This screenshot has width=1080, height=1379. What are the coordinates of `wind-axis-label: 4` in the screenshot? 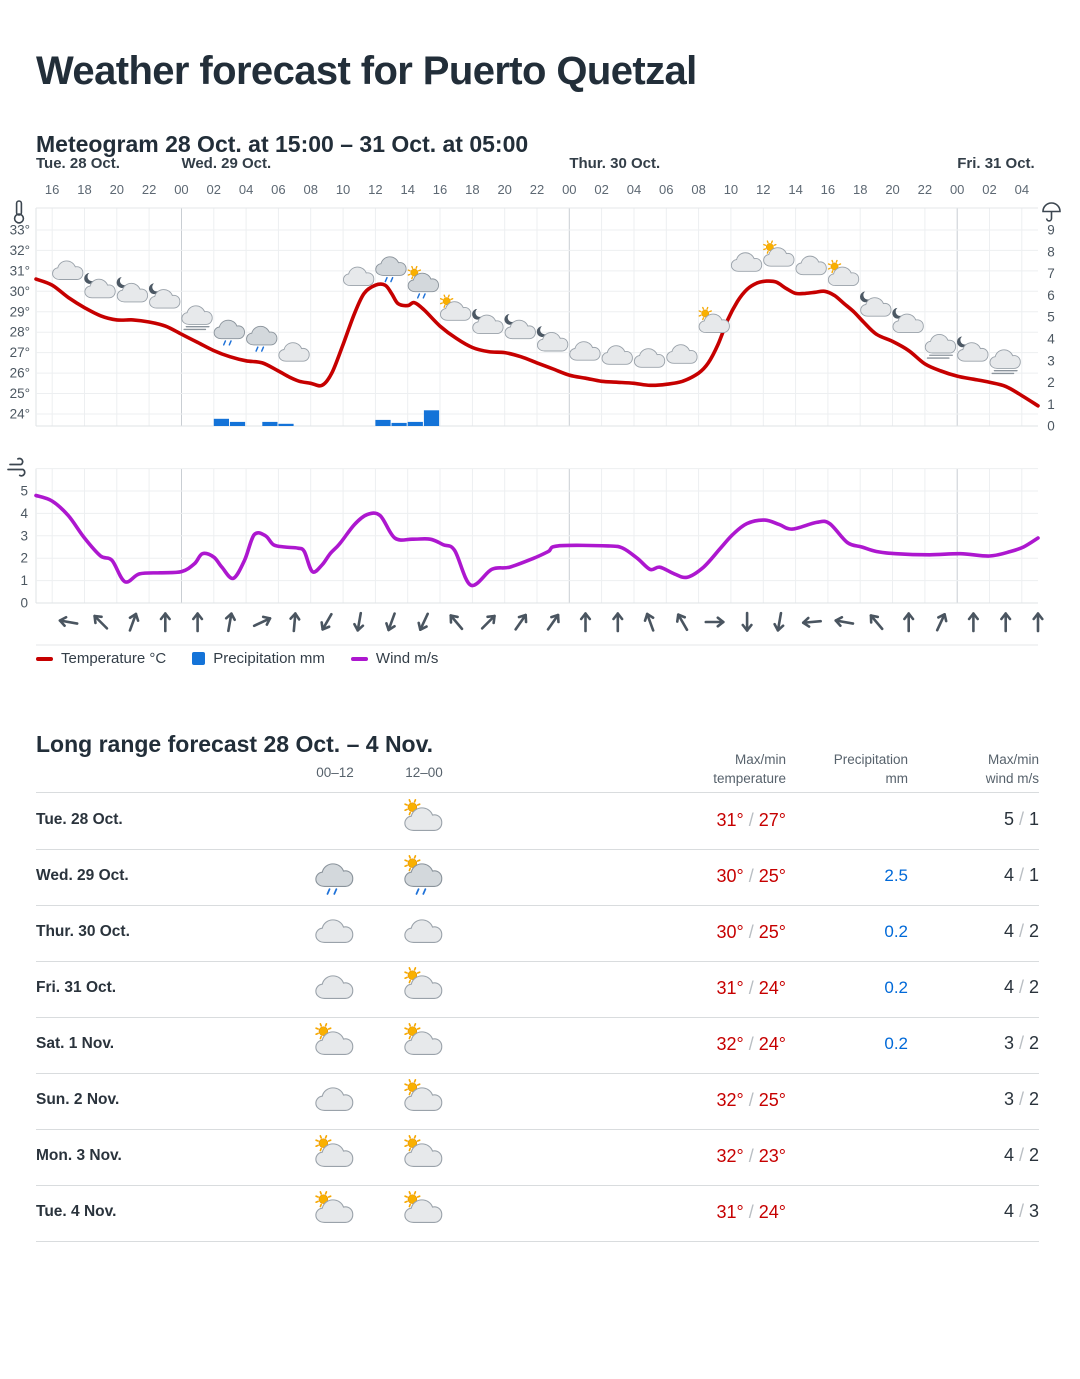 It's located at (24, 513).